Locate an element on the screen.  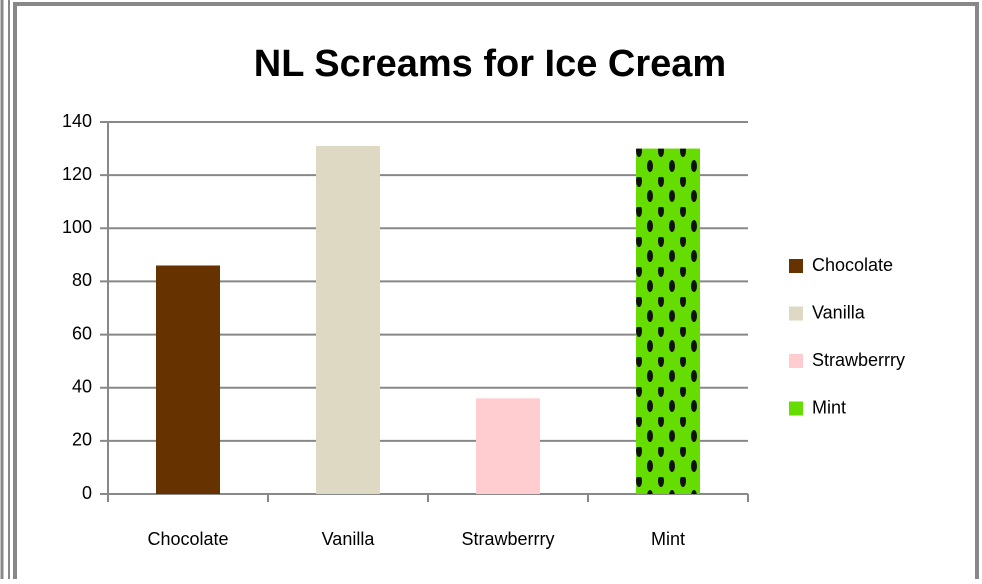
y-tick-label: 40 is located at coordinates (82, 386).